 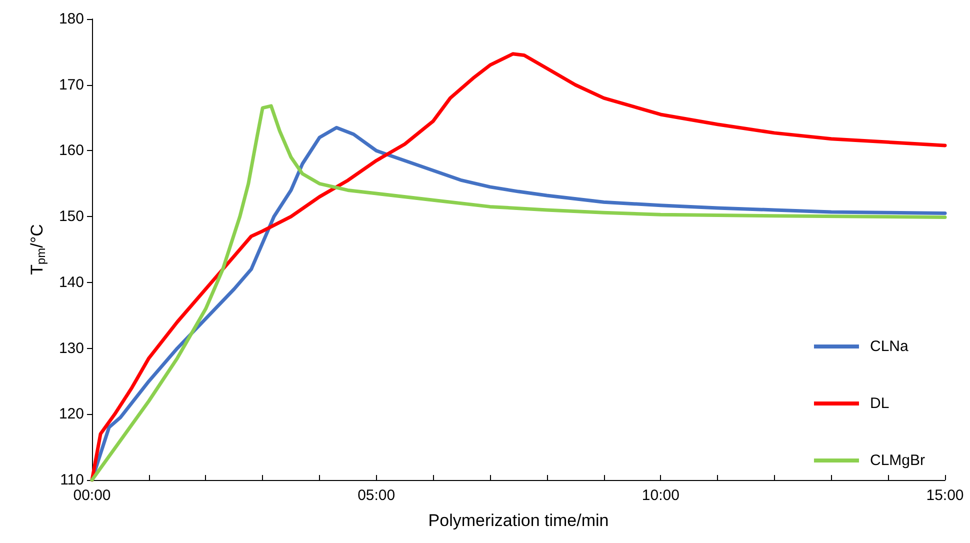 What do you see at coordinates (377, 495) in the screenshot?
I see `x-tick-label: 05:00` at bounding box center [377, 495].